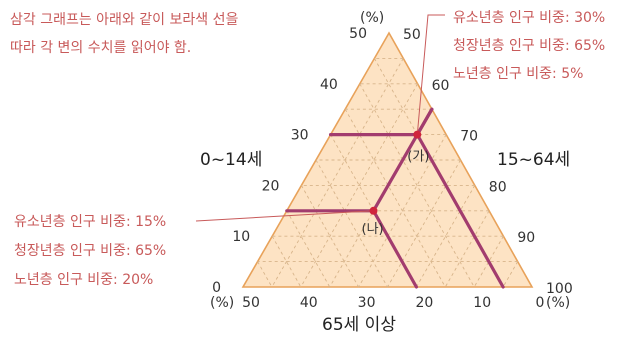  Describe the element at coordinates (482, 303) in the screenshot. I see `tick-bottom: 10` at that location.